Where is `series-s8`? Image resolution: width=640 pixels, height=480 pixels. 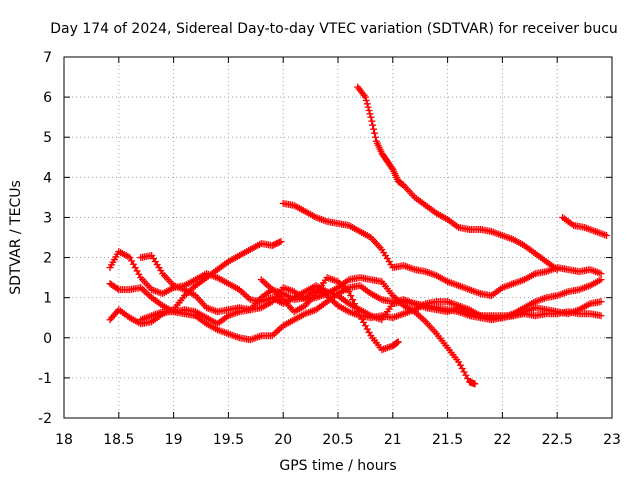 series-s8 is located at coordinates (457, 178).